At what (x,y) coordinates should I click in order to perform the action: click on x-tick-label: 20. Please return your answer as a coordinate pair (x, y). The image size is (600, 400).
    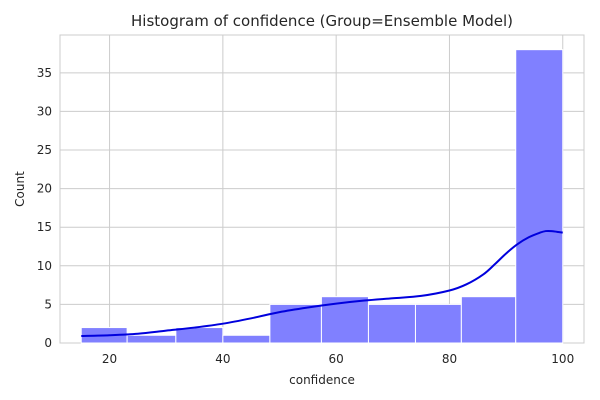
    Looking at the image, I should click on (109, 359).